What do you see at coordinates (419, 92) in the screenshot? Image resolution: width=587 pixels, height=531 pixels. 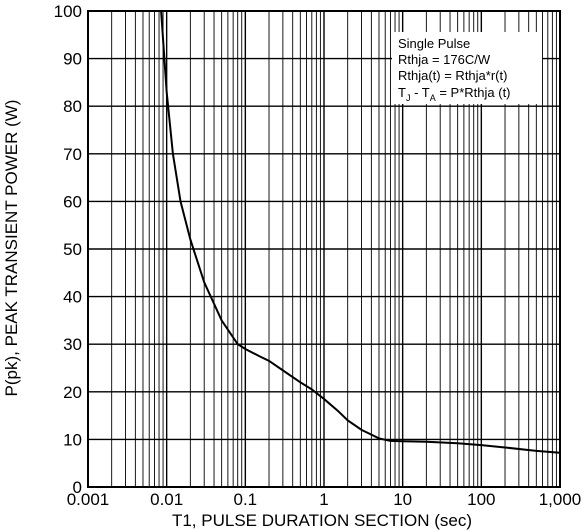 I see `annotation-minus-t: - T` at bounding box center [419, 92].